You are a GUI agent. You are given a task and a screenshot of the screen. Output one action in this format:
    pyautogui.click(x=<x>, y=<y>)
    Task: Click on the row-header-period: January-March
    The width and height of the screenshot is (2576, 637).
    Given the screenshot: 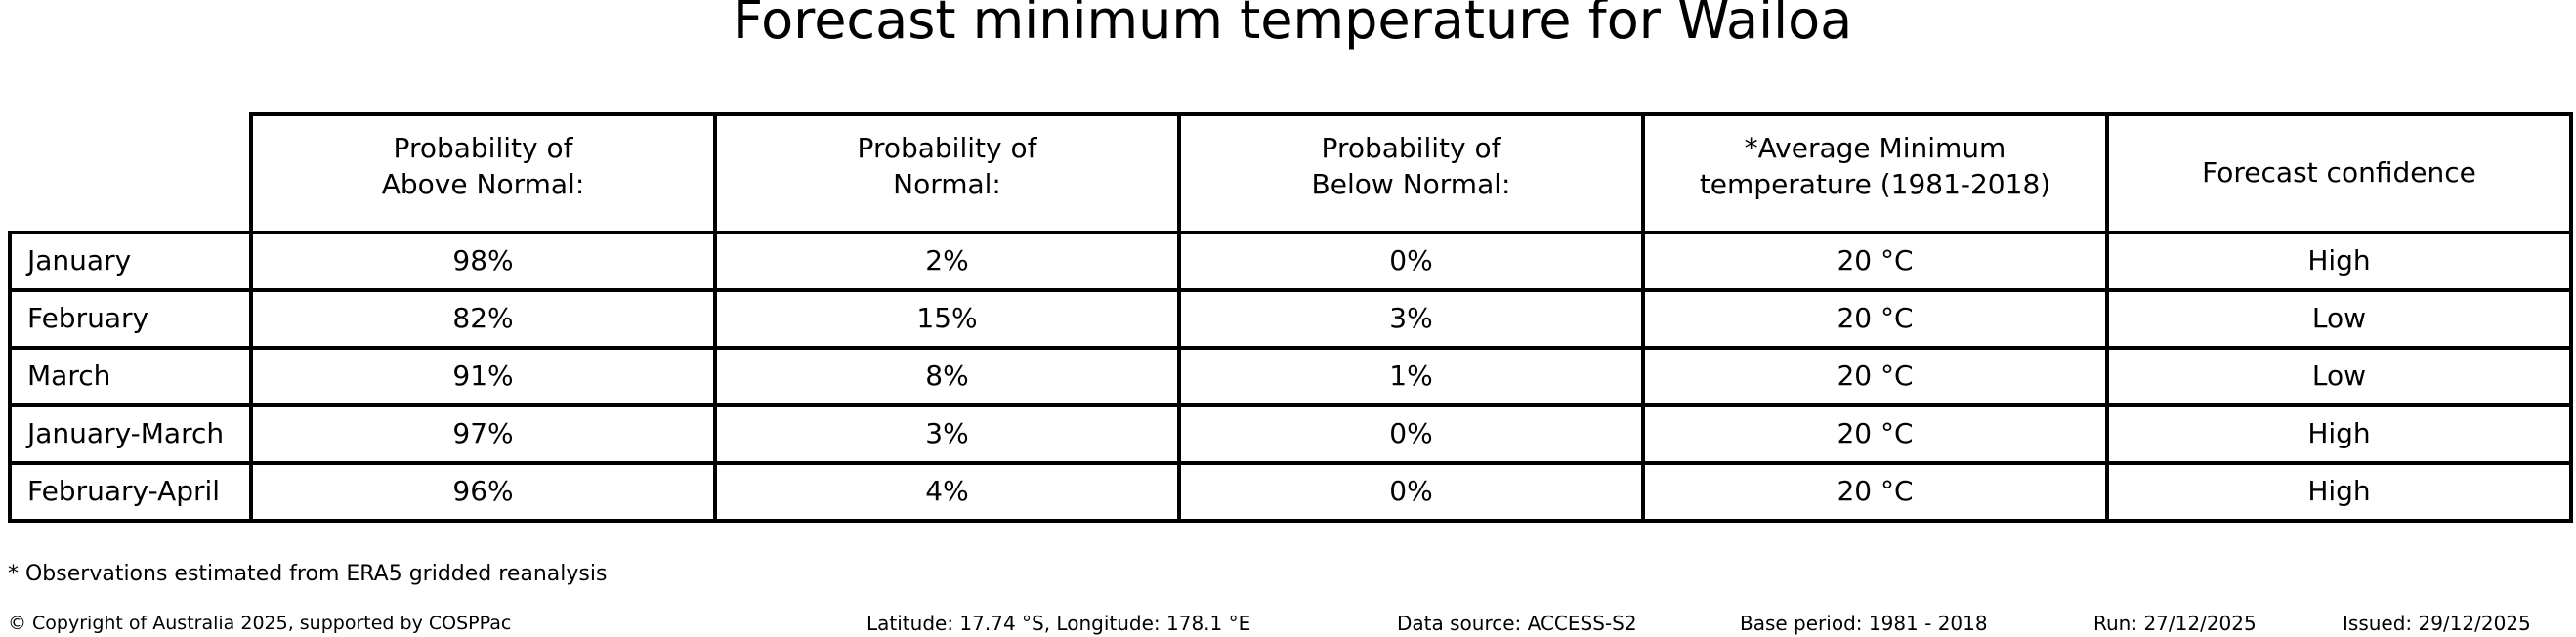 What is the action you would take?
    pyautogui.click(x=130, y=434)
    